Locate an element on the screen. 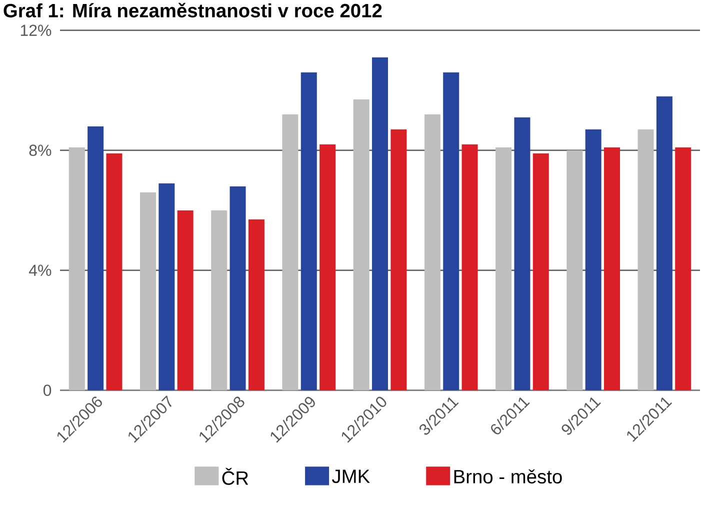 The width and height of the screenshot is (725, 517). chart-title: Graf 1: Míra nezaměstnanosti v roce 2012 is located at coordinates (193, 10).